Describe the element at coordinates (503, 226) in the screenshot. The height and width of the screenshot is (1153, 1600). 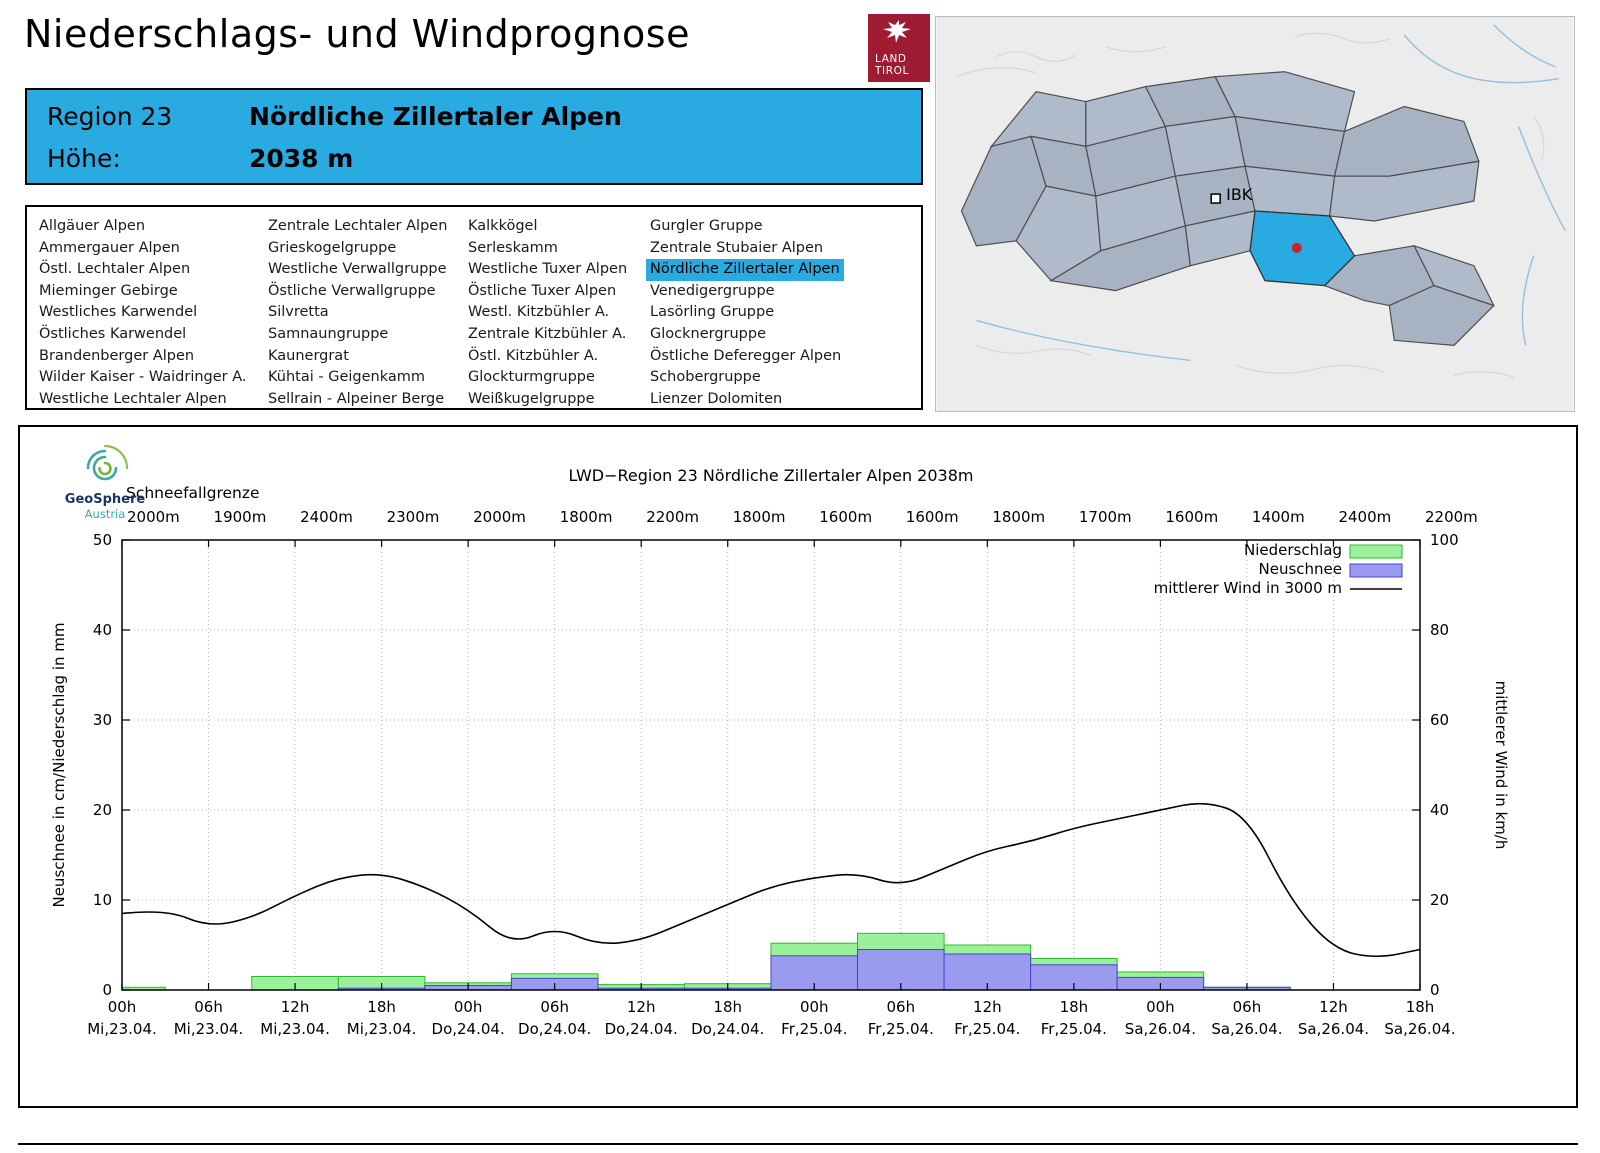
I see `region-list-item: Kalkkögel` at that location.